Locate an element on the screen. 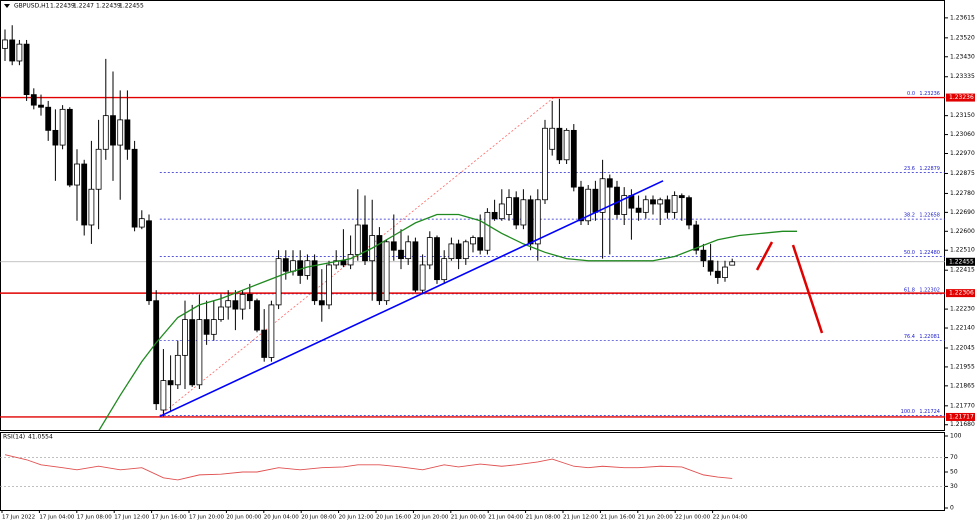  arrow-up is located at coordinates (764, 256).